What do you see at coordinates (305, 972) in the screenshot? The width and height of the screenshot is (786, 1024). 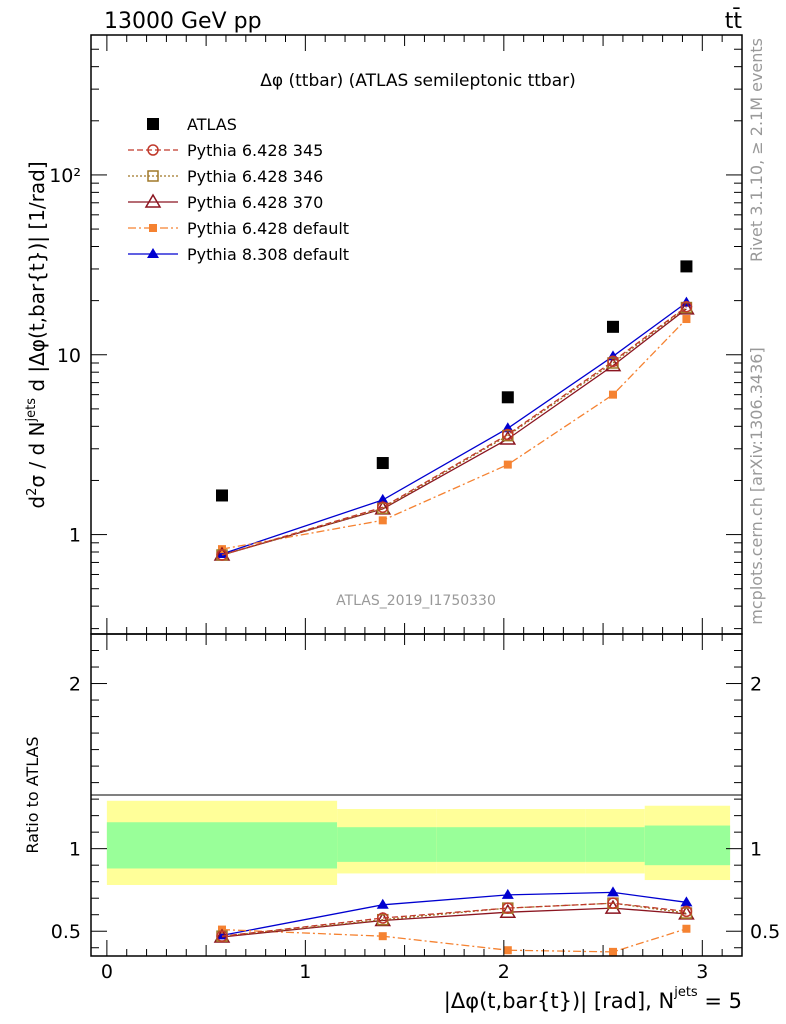 I see `x-tick-label: 1` at bounding box center [305, 972].